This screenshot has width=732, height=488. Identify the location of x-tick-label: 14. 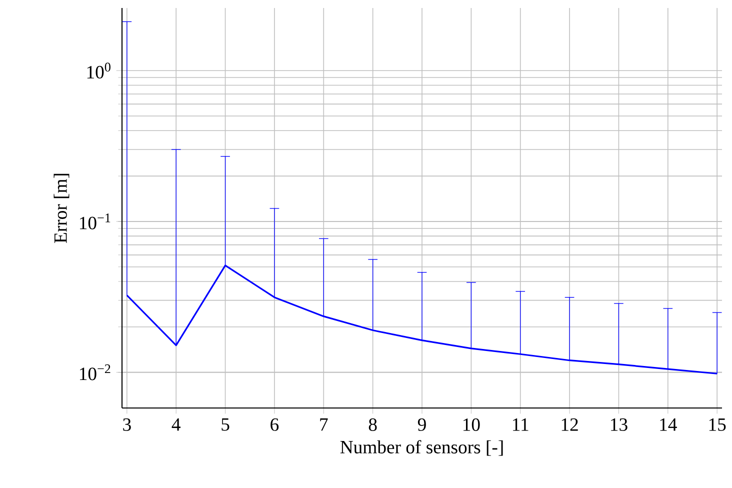
(668, 424).